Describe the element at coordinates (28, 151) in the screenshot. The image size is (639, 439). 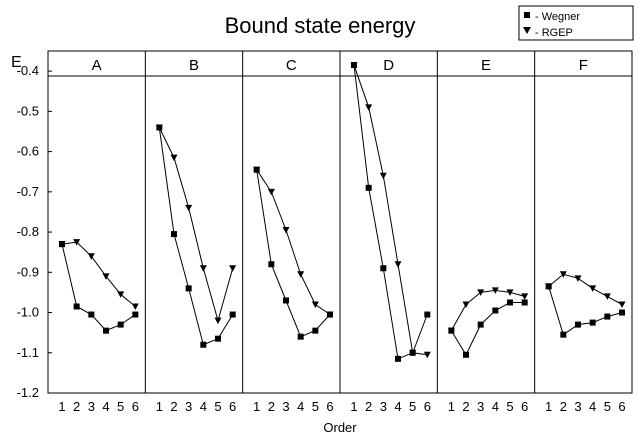
I see `y-tick-label: -0.6` at that location.